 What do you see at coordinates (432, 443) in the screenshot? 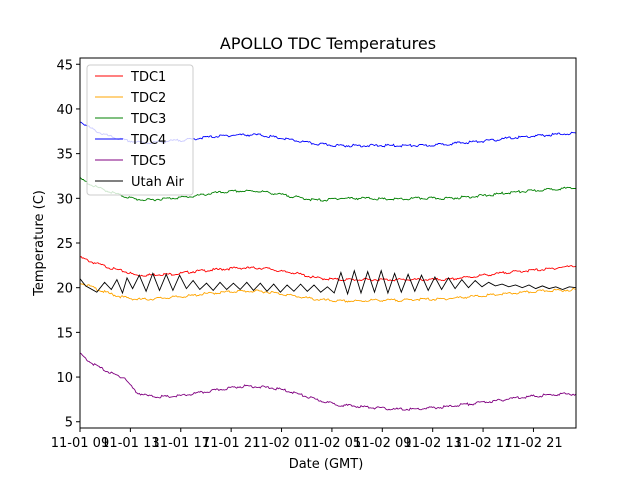
I see `x-tick-label: 11-02 13` at bounding box center [432, 443].